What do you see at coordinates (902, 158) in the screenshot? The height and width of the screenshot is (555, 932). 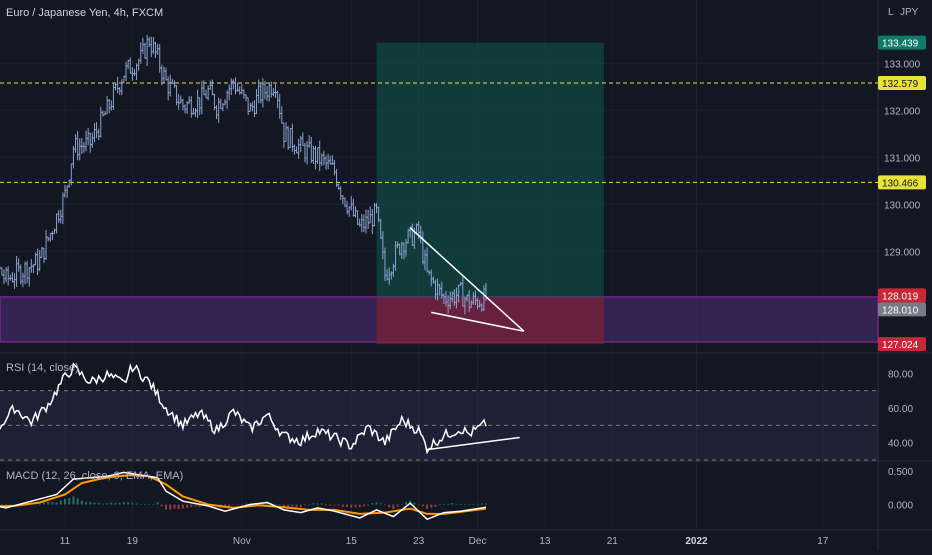 I see `price-tick-label: 131.000` at bounding box center [902, 158].